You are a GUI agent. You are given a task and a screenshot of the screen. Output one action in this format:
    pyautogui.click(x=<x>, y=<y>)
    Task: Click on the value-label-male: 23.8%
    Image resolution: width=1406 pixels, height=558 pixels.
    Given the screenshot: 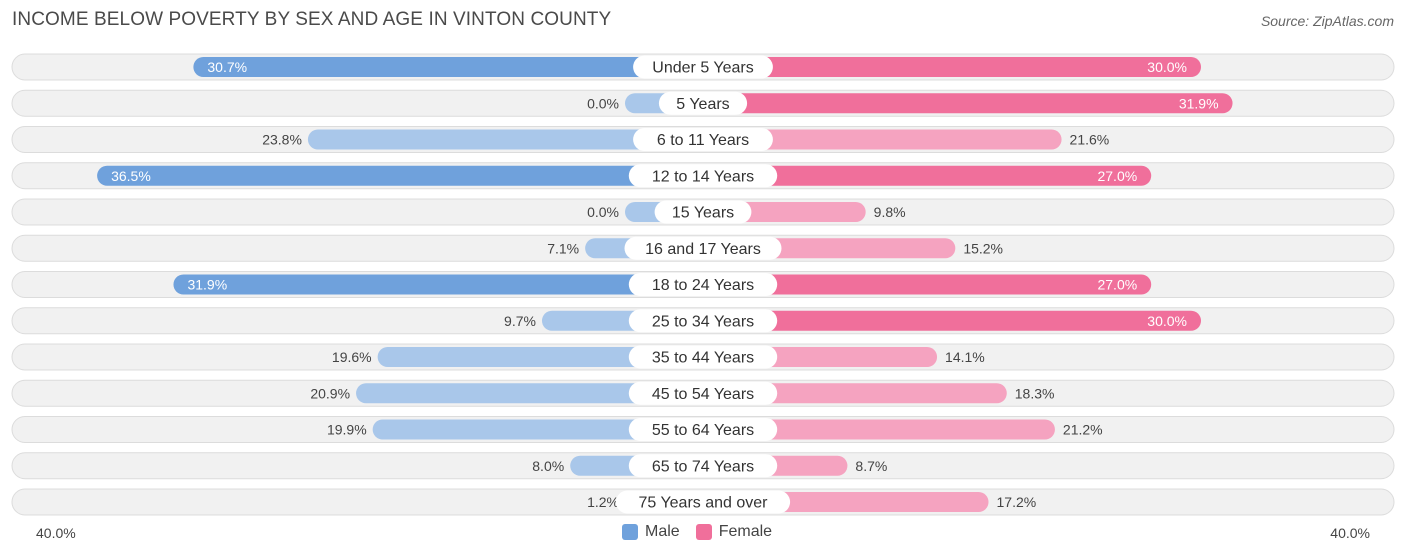 What is the action you would take?
    pyautogui.click(x=282, y=140)
    